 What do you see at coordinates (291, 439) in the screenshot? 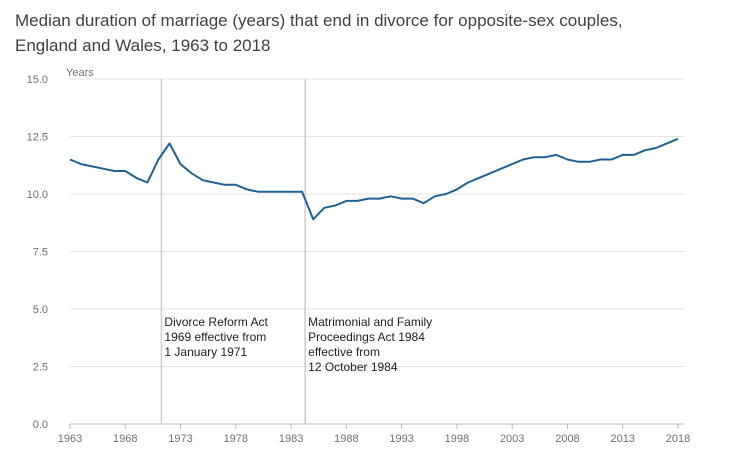
I see `x-tick-label: 1983` at bounding box center [291, 439].